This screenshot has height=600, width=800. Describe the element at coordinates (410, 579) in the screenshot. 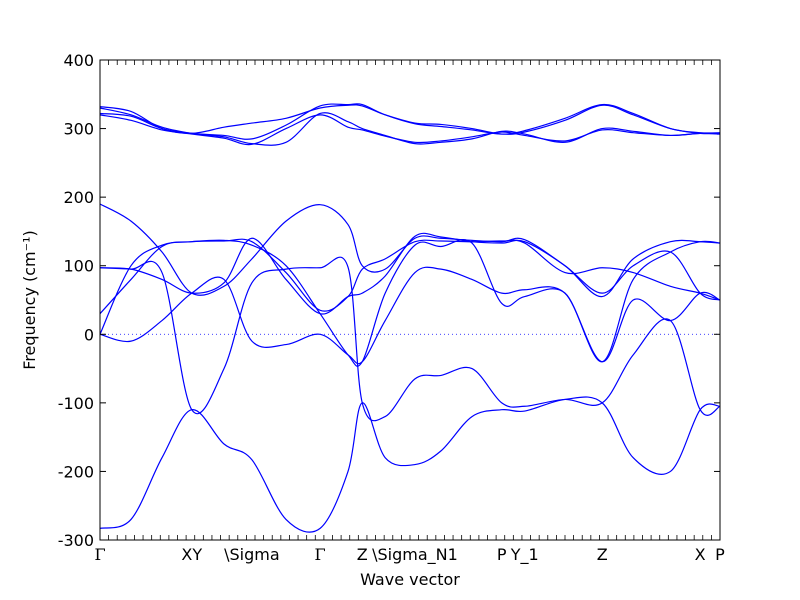

I see `x-axis-label: Wave vector` at that location.